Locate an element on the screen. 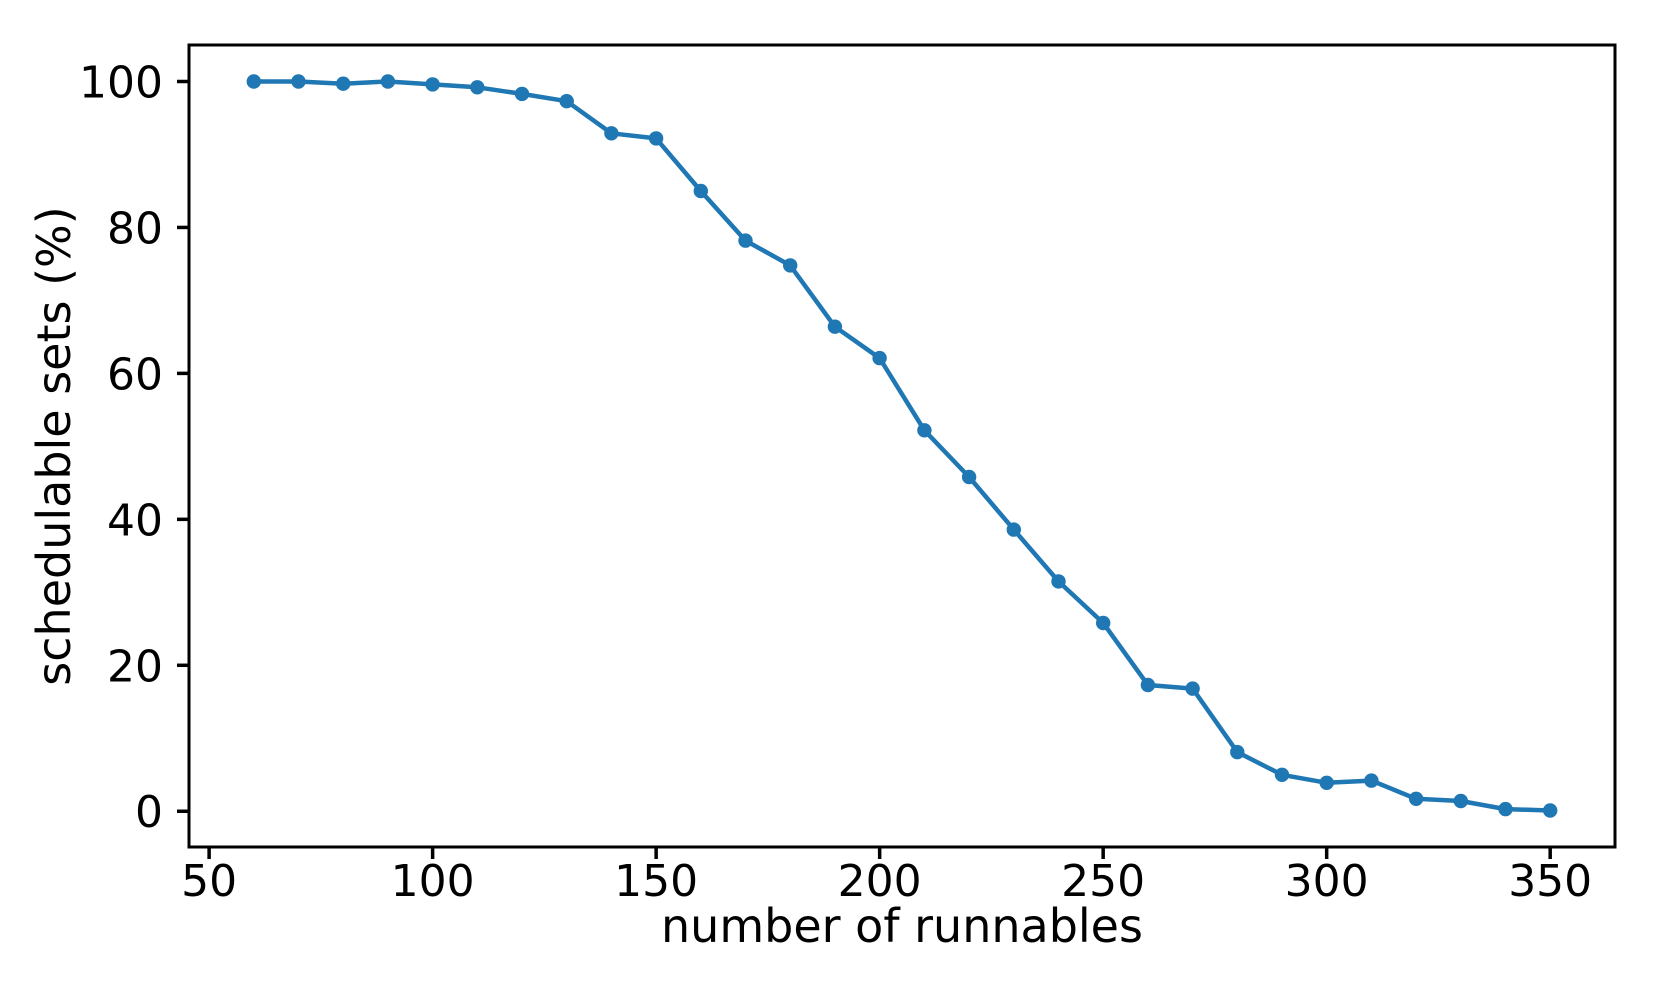 This screenshot has height=997, width=1661. y-tick-label: 40 is located at coordinates (135, 520).